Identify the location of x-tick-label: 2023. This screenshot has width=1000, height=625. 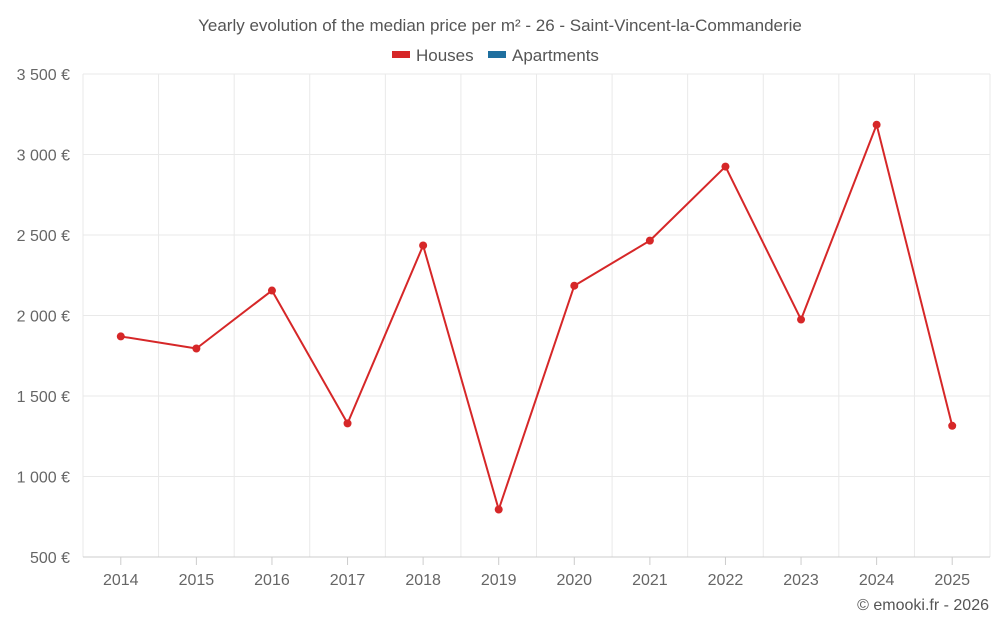
(801, 580).